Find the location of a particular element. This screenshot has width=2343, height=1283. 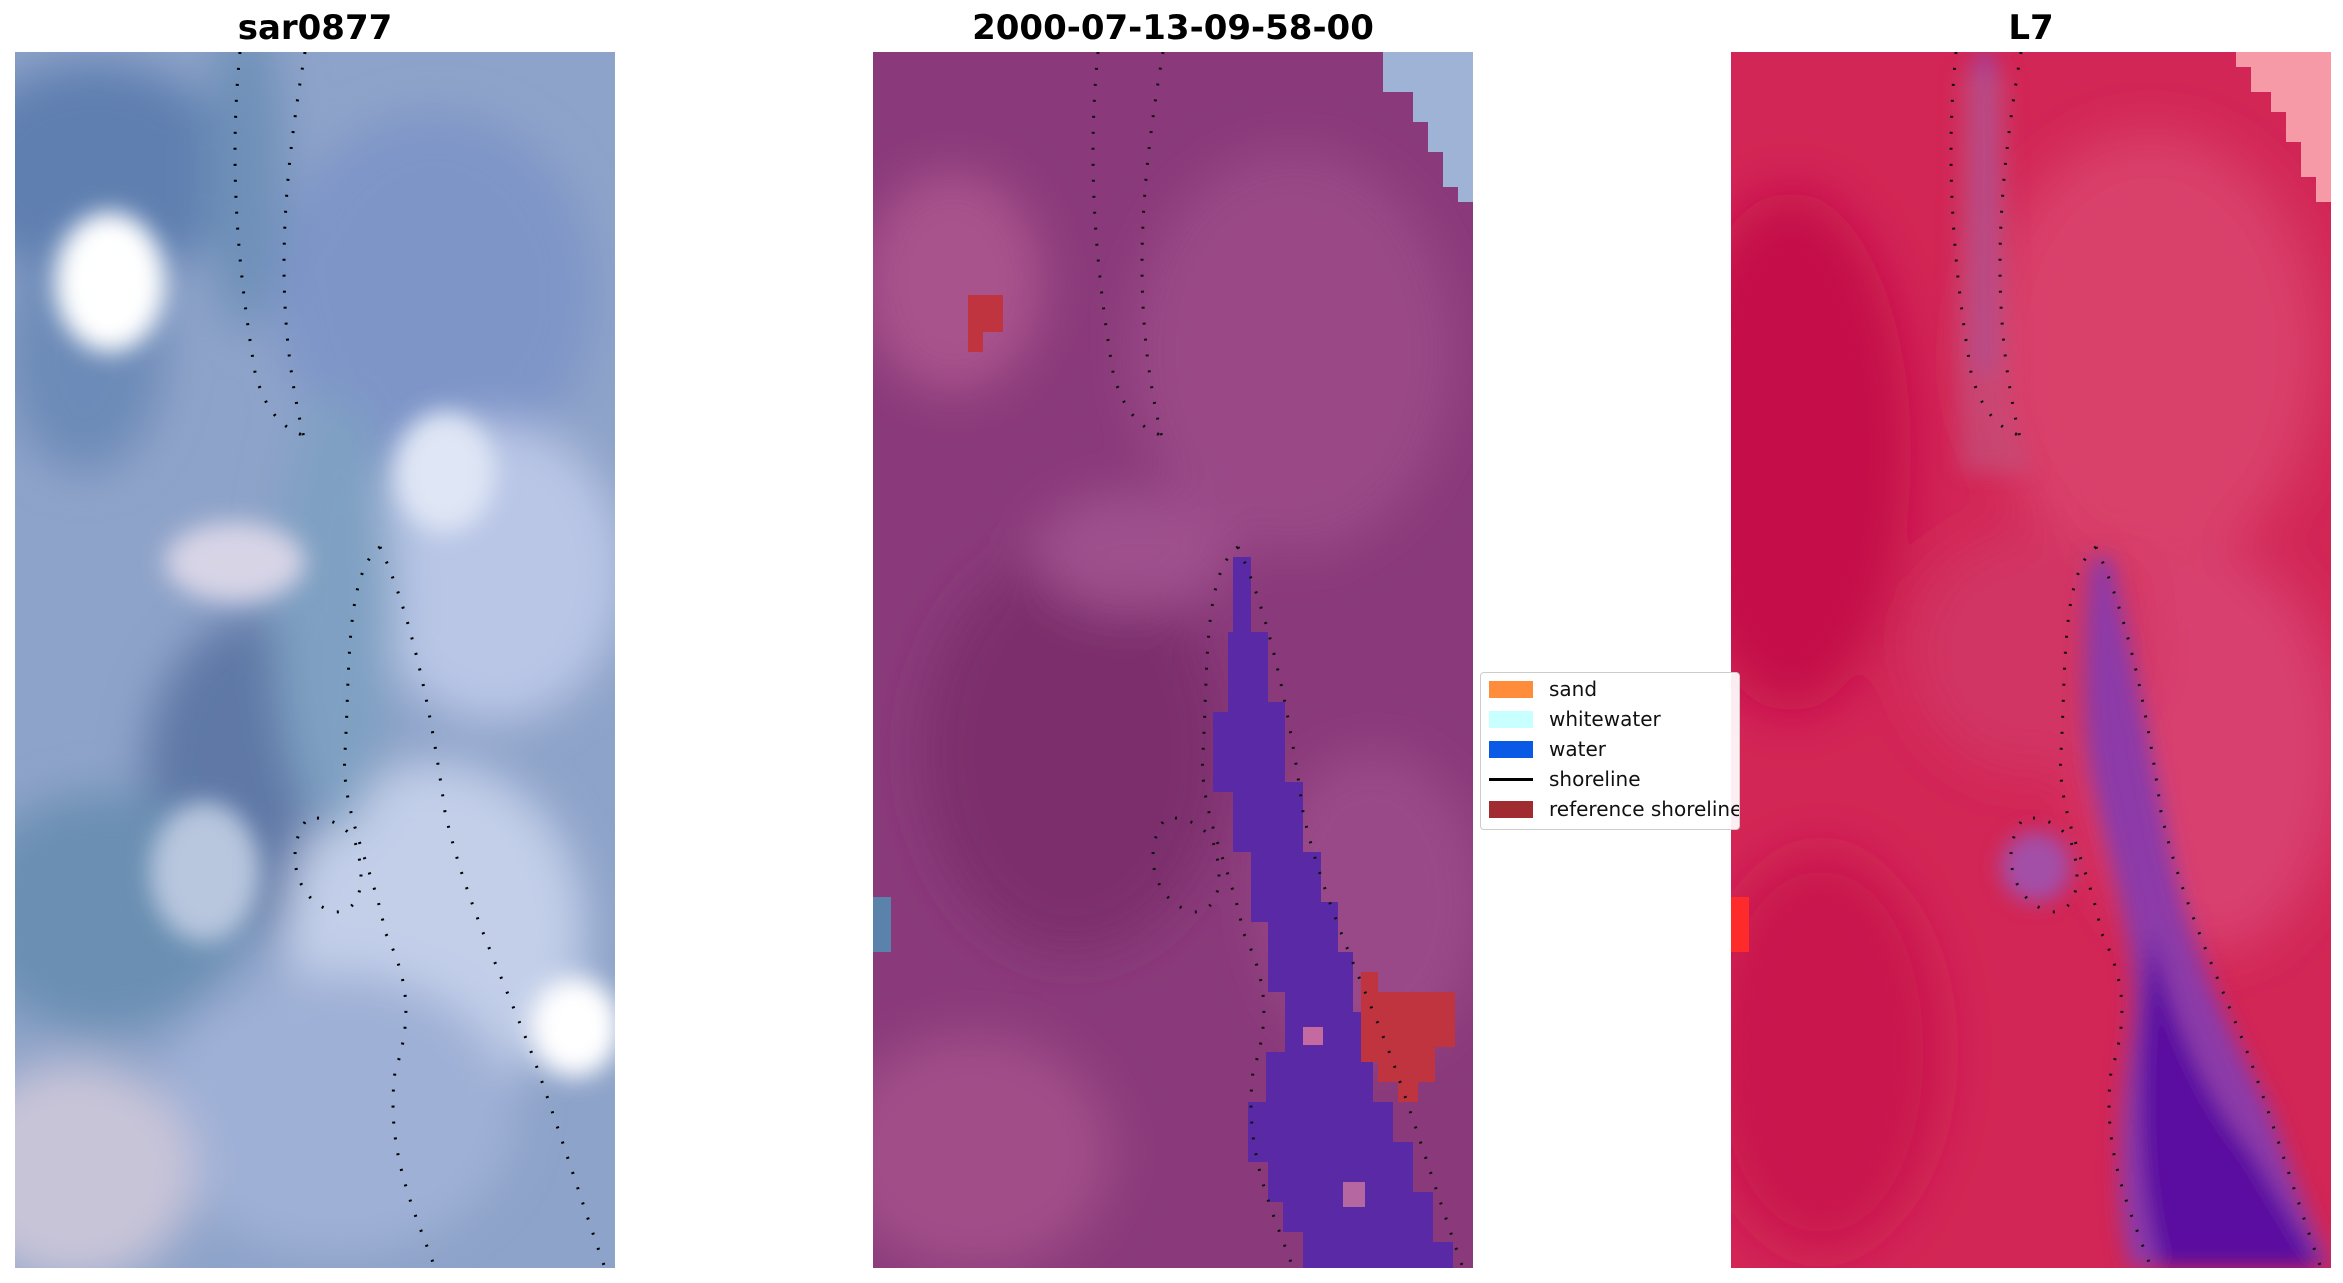

panel-title-classified: 2000-07-13-09-58-00 is located at coordinates (1173, 28).